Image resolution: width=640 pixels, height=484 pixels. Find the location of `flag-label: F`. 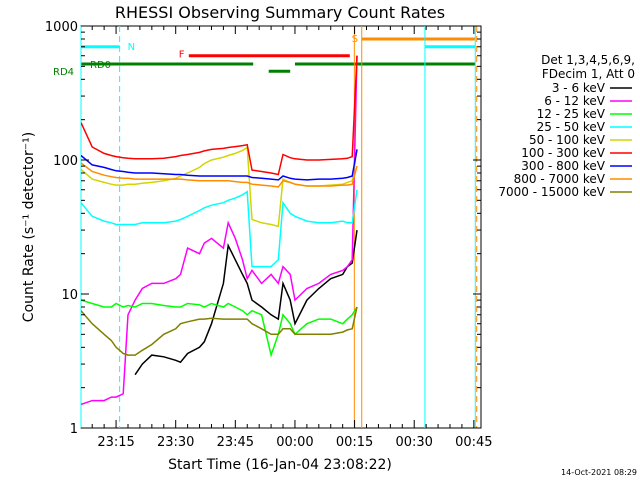

flag-label: F is located at coordinates (182, 55).